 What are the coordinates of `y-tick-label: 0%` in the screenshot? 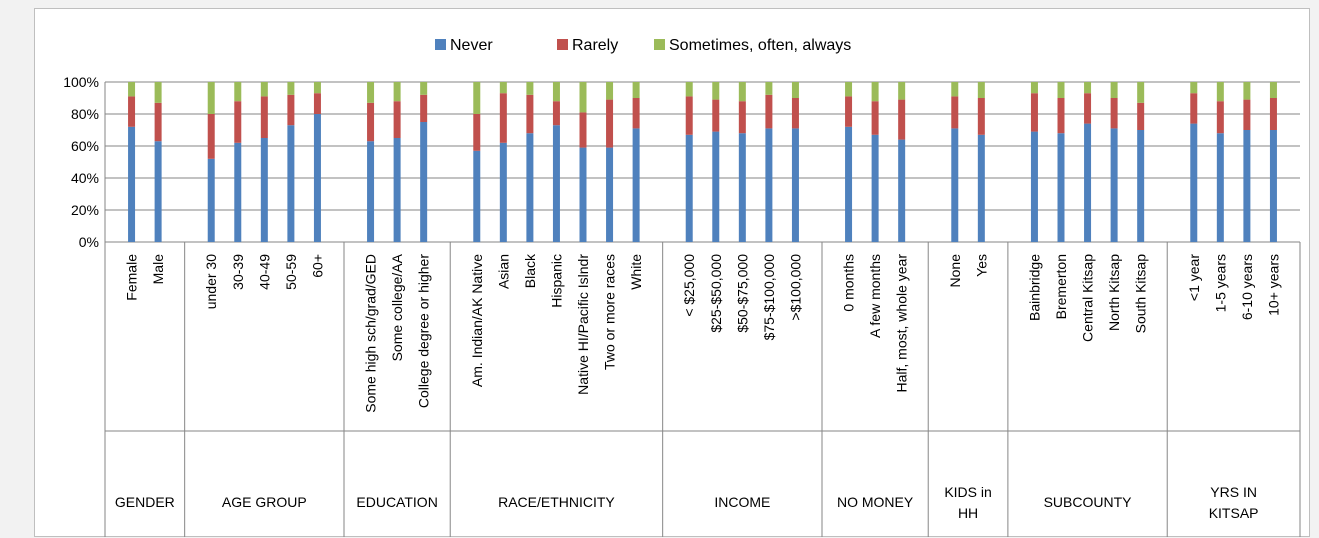 It's located at (89, 242).